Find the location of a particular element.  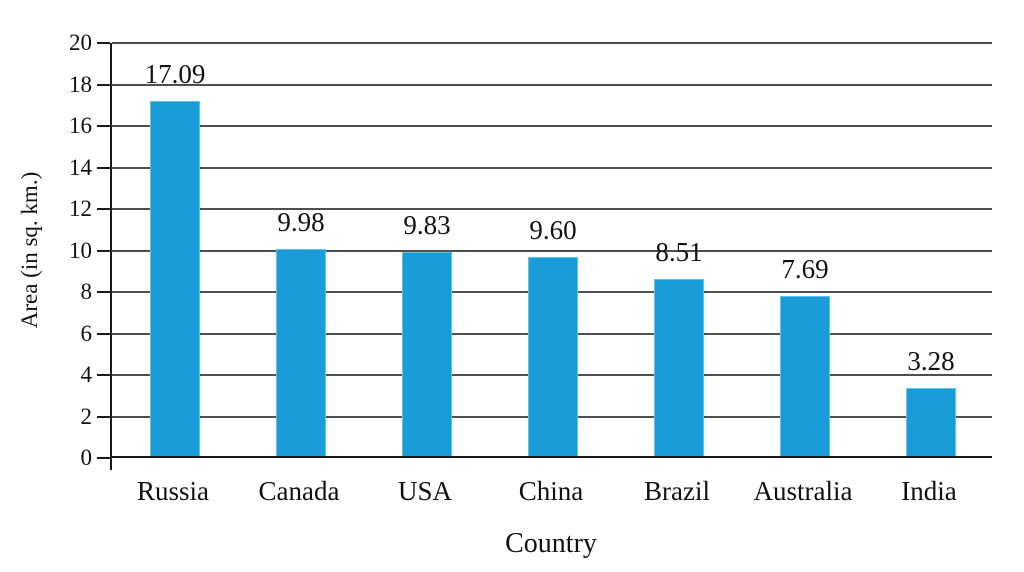

y-axis-tick-label: 6 is located at coordinates (86, 333).